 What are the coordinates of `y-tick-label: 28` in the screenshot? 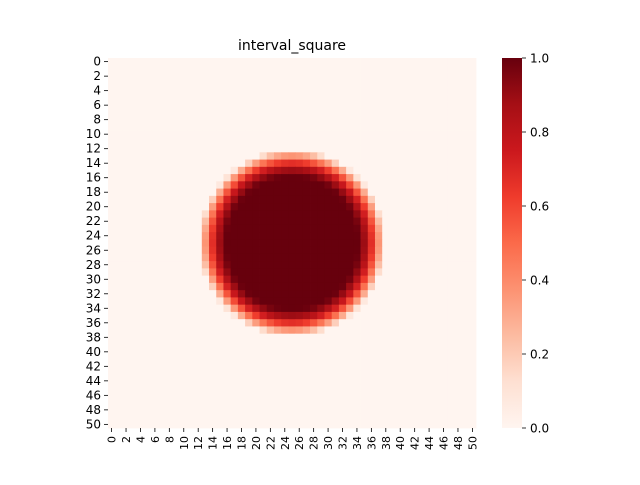 It's located at (93, 265).